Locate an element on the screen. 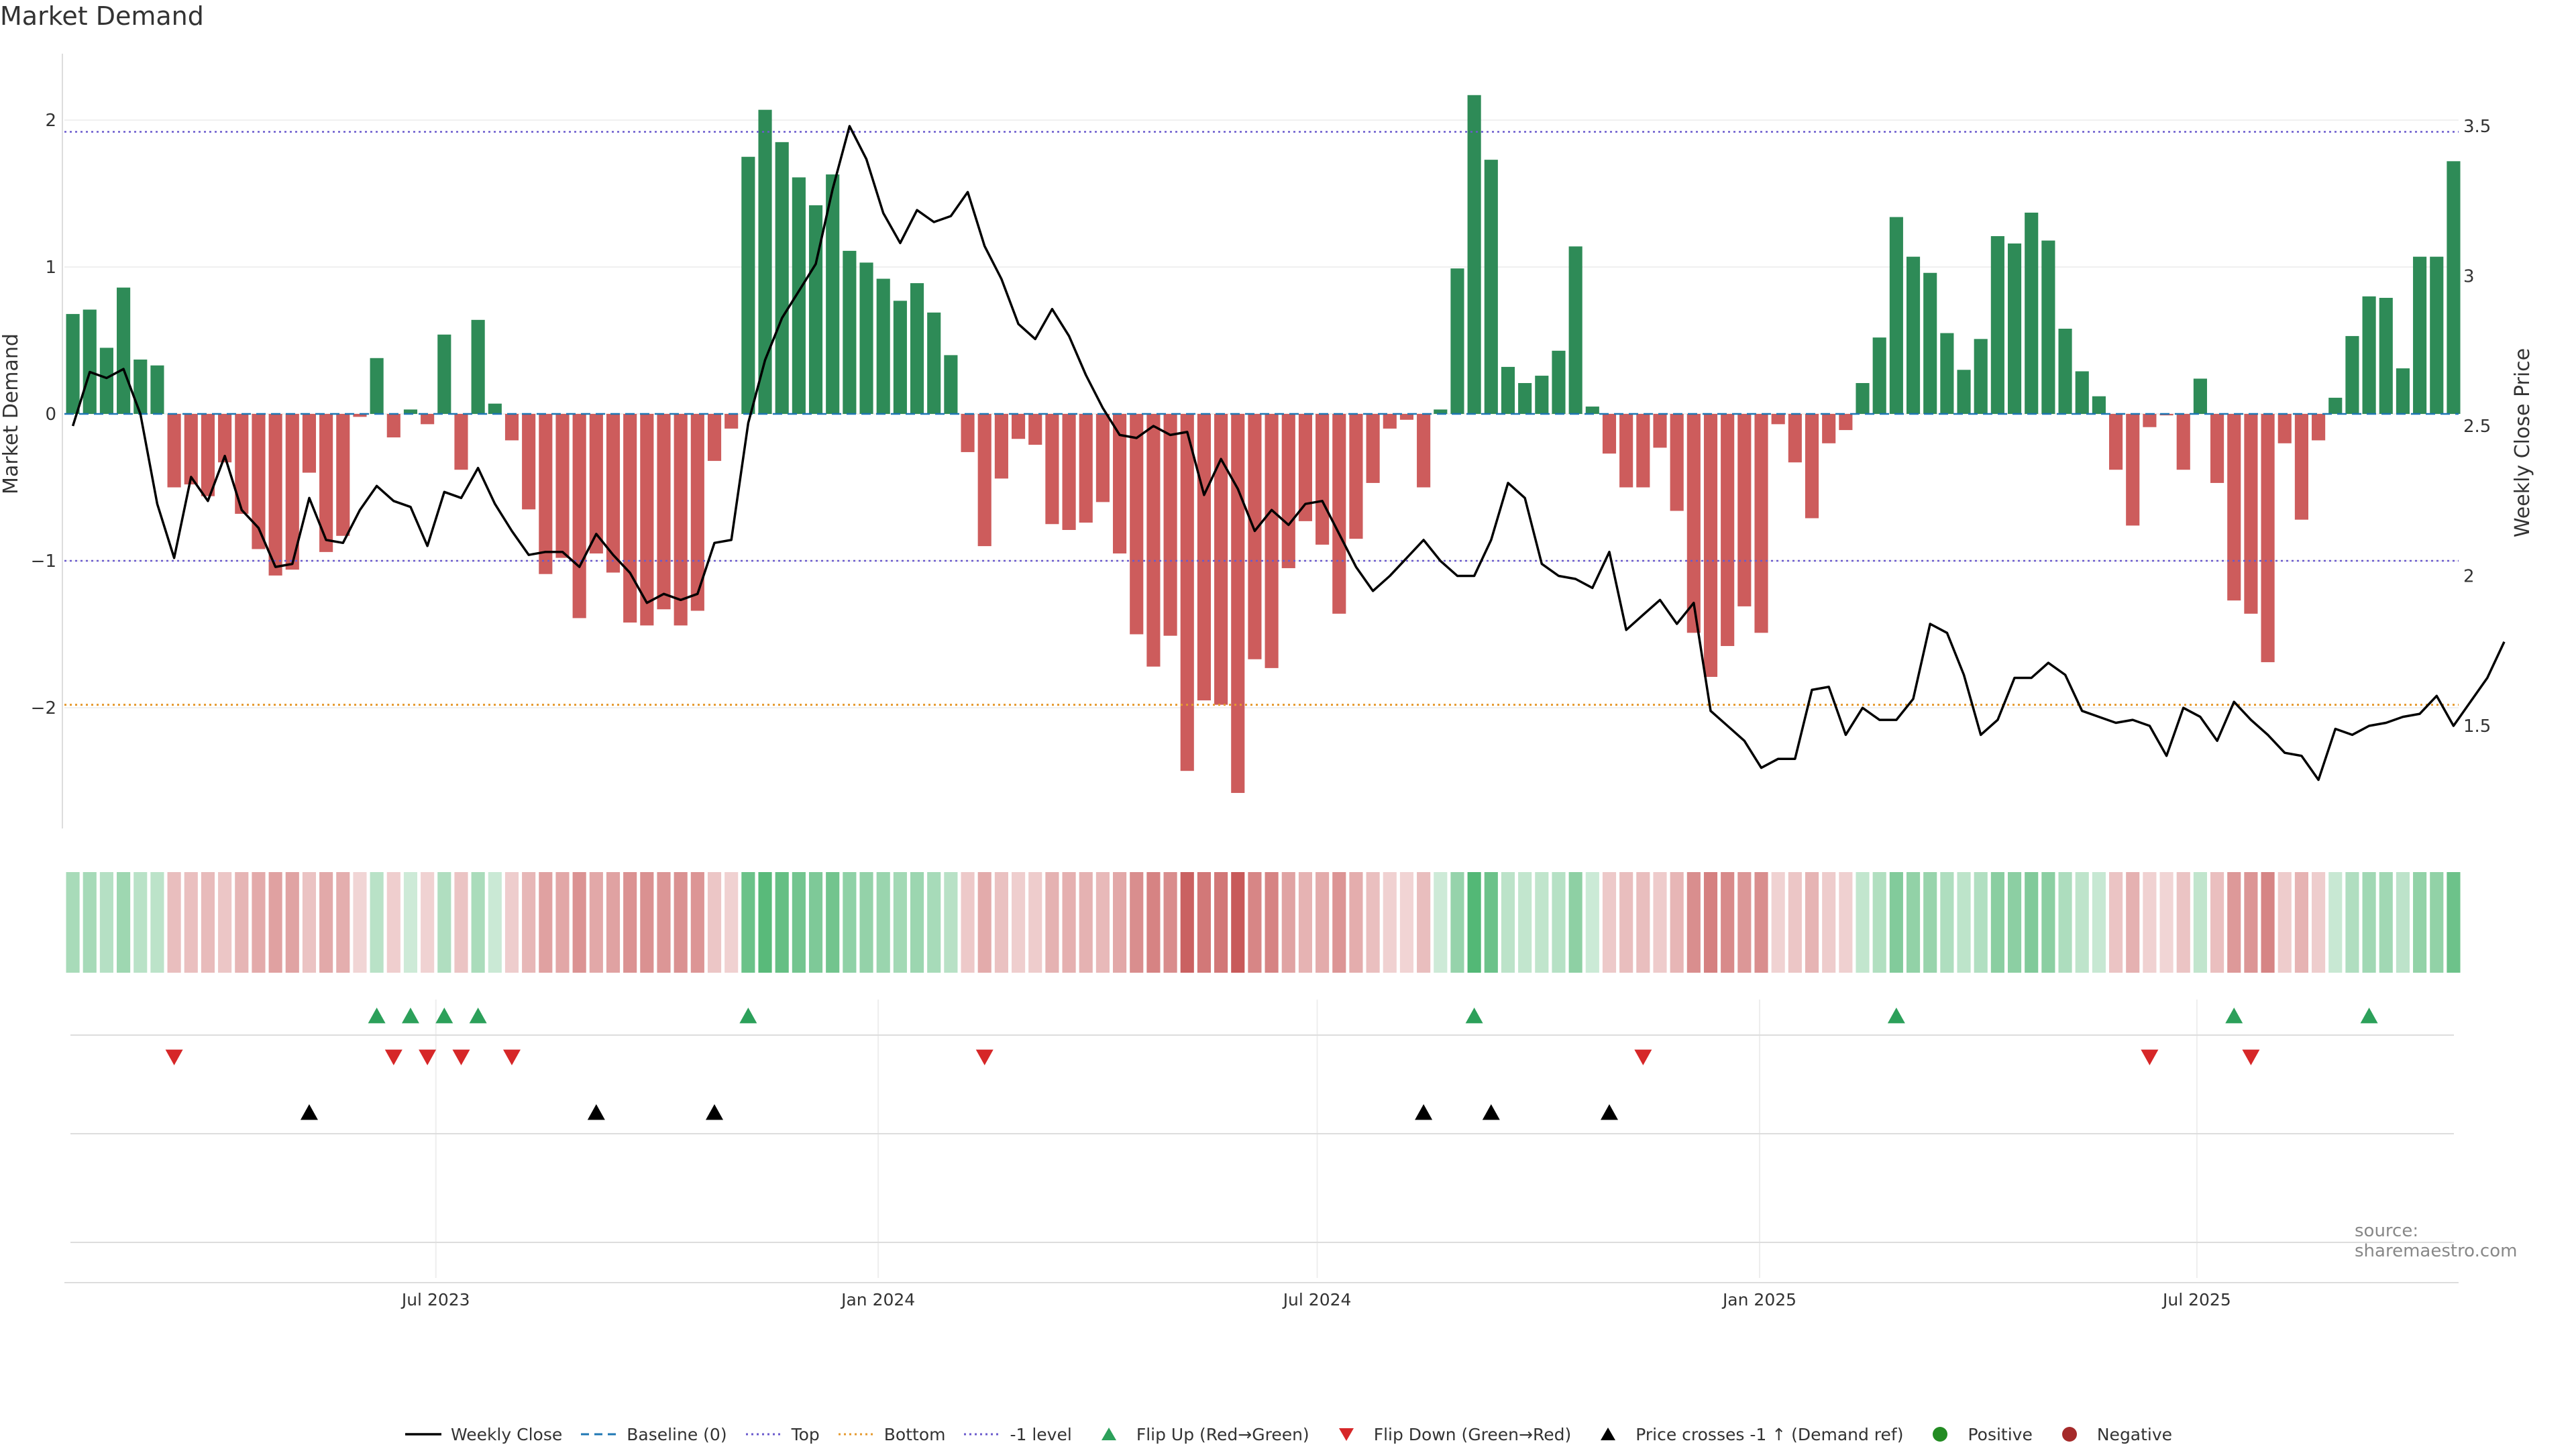 This screenshot has height=1449, width=2576. legend-label: Price crosses -1 ↑ (Demand ref) is located at coordinates (1769, 1434).